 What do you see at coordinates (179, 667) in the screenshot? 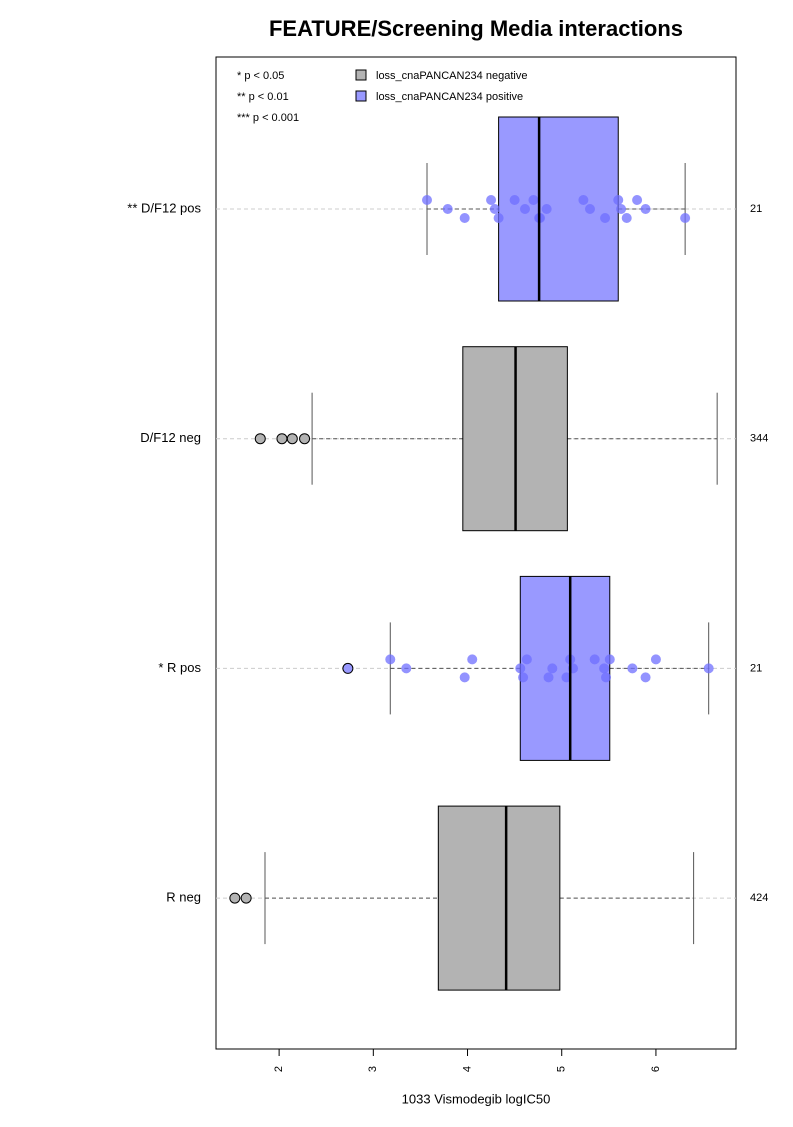
I see `y-tick-label: * R pos` at bounding box center [179, 667].